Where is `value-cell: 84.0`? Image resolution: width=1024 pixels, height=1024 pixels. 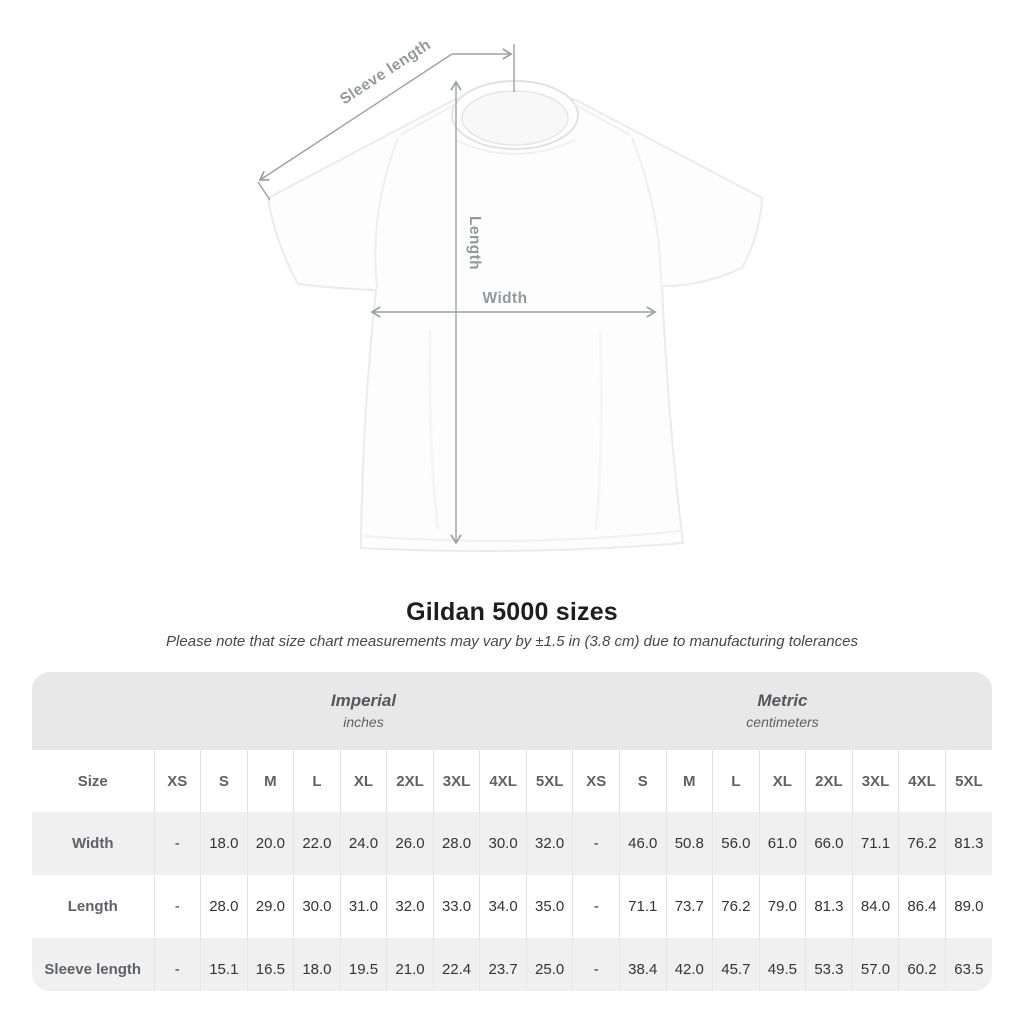
value-cell: 84.0 is located at coordinates (875, 906).